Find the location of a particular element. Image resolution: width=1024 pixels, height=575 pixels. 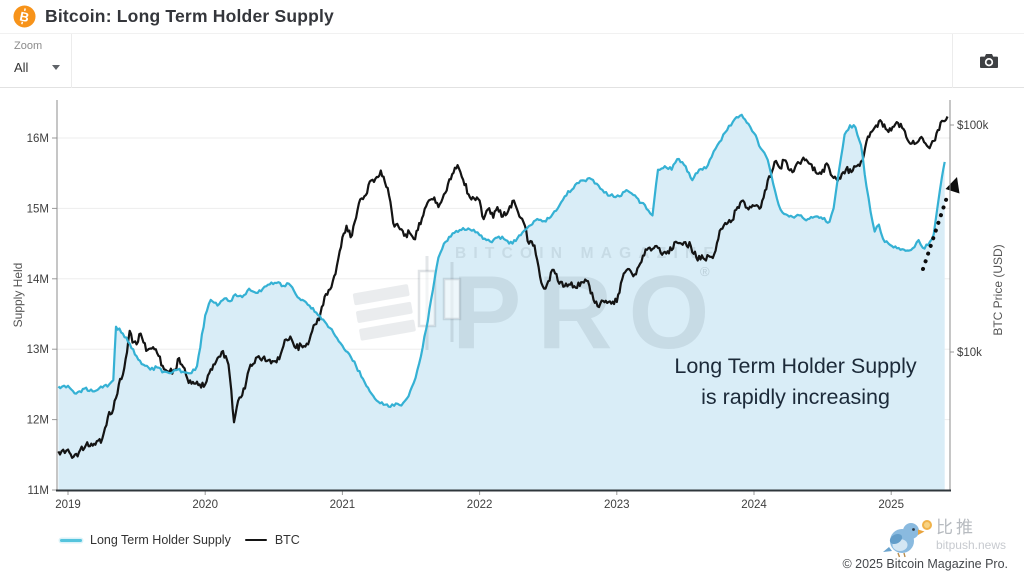

legend-swatch-btc is located at coordinates (255, 540).